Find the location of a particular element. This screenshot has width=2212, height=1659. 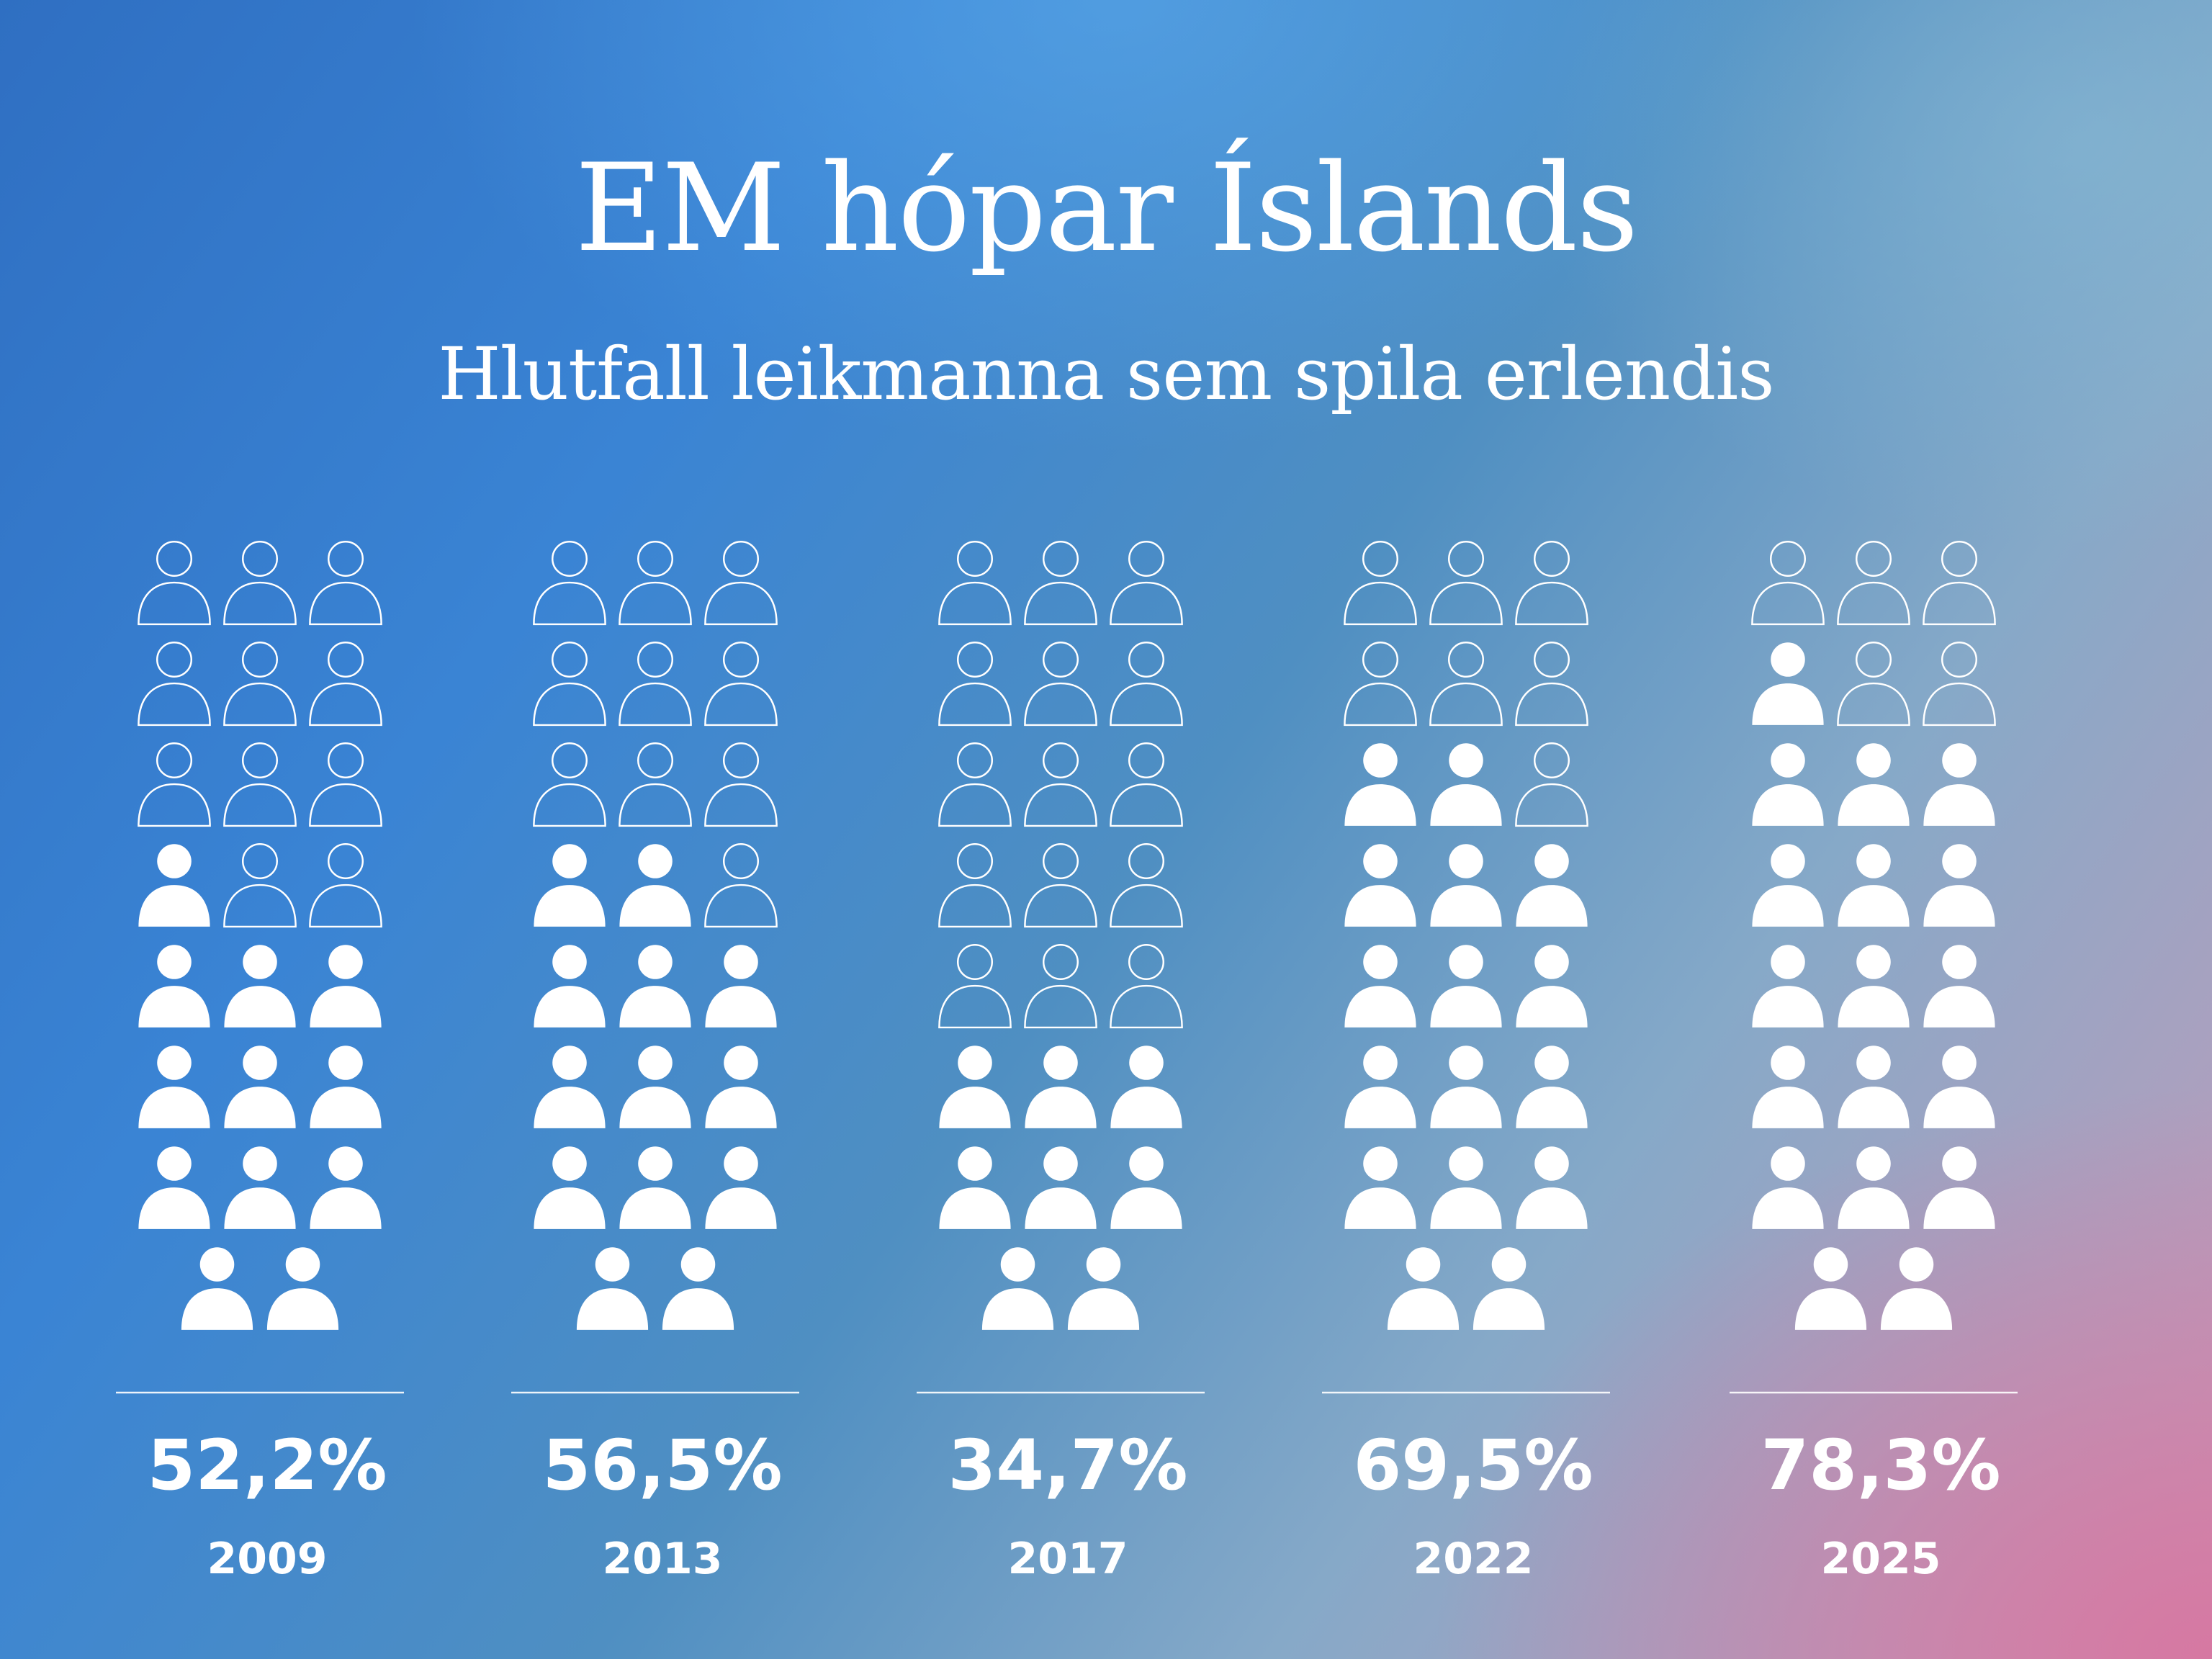

group-2025: 78,3% 2025 is located at coordinates (1874, 1062).